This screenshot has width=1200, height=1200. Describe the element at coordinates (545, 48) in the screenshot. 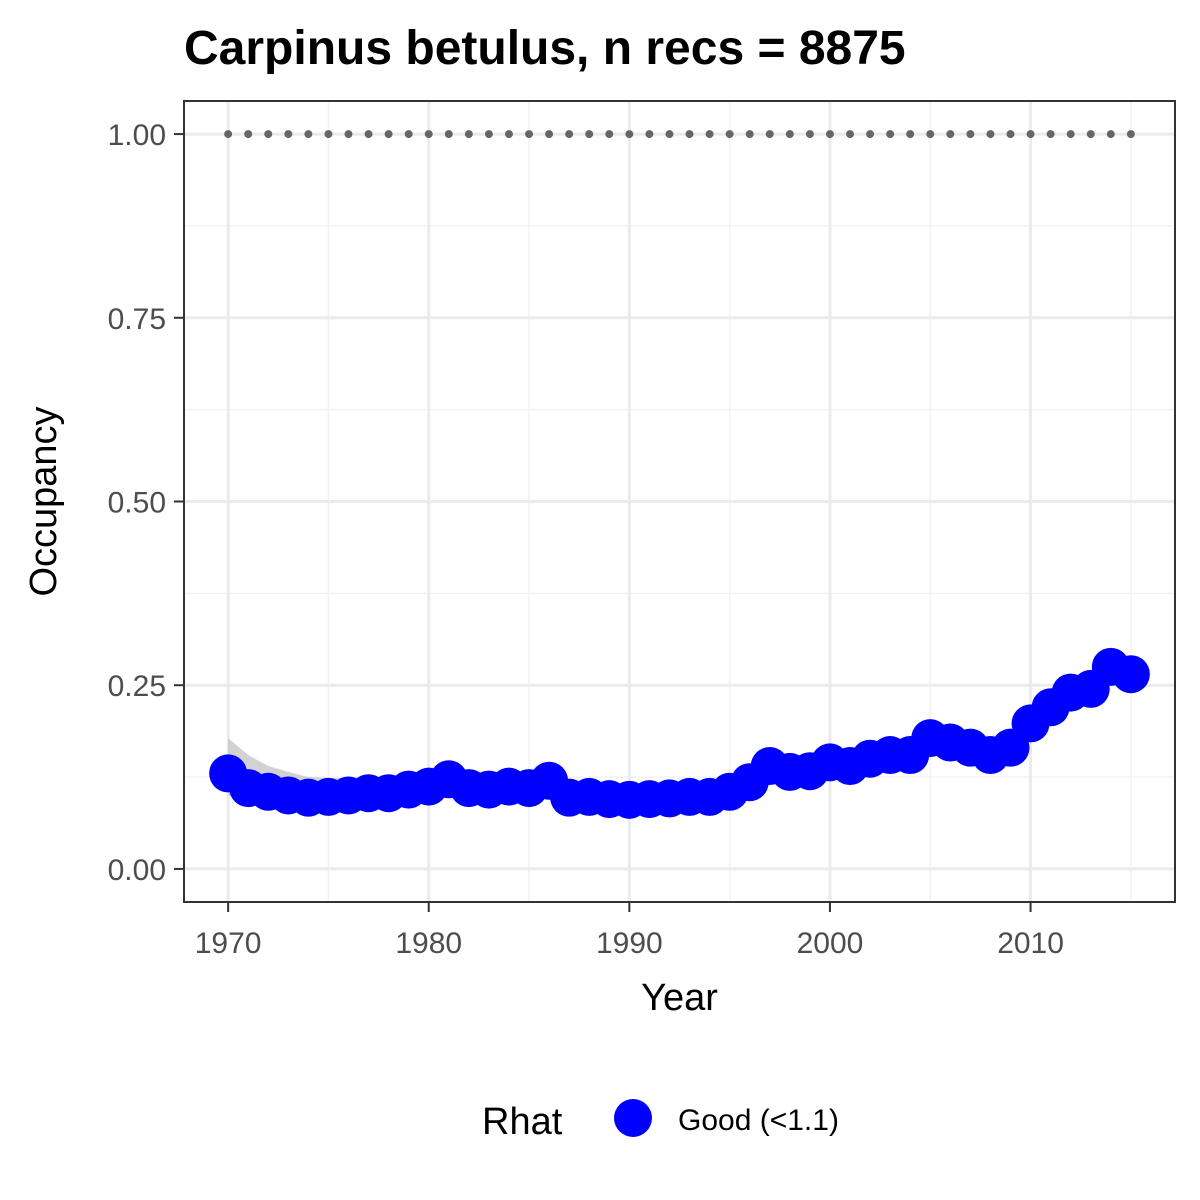

I see `chart-title: Carpinus betulus, n recs = 8875` at that location.